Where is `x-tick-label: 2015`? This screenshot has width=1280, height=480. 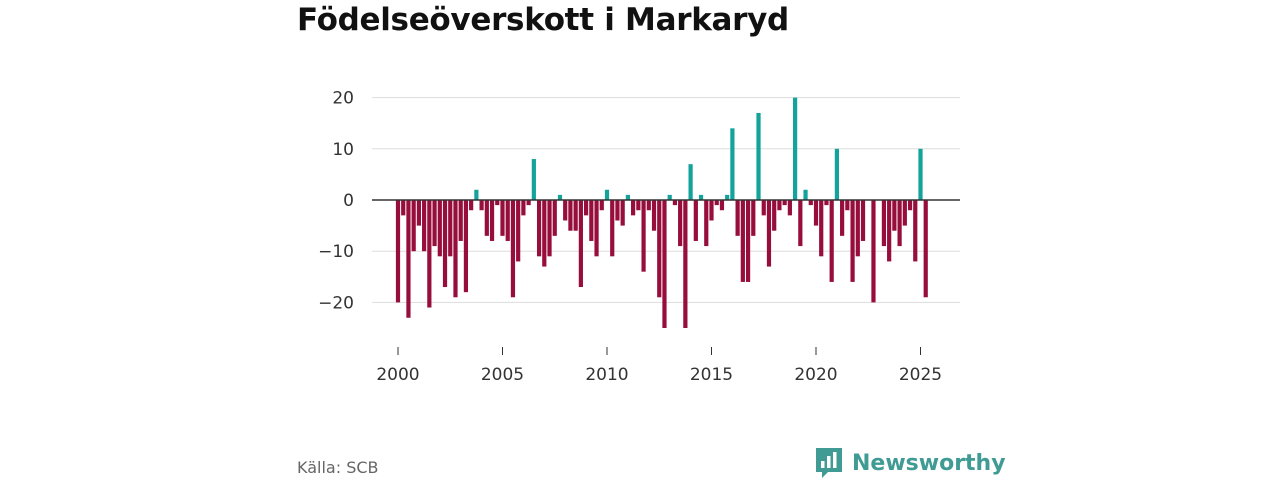 x-tick-label: 2015 is located at coordinates (711, 375).